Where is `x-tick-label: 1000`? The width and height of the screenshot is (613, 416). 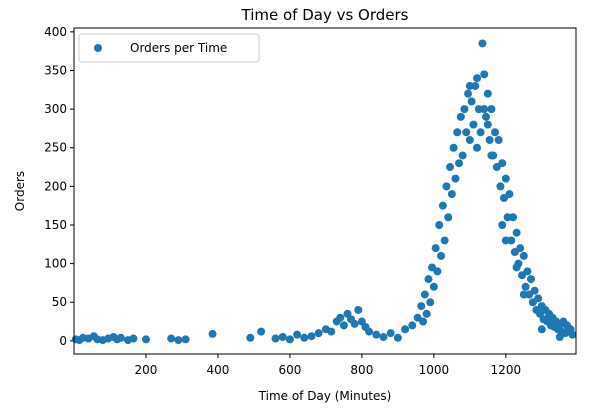
x-tick-label: 1000 is located at coordinates (434, 370).